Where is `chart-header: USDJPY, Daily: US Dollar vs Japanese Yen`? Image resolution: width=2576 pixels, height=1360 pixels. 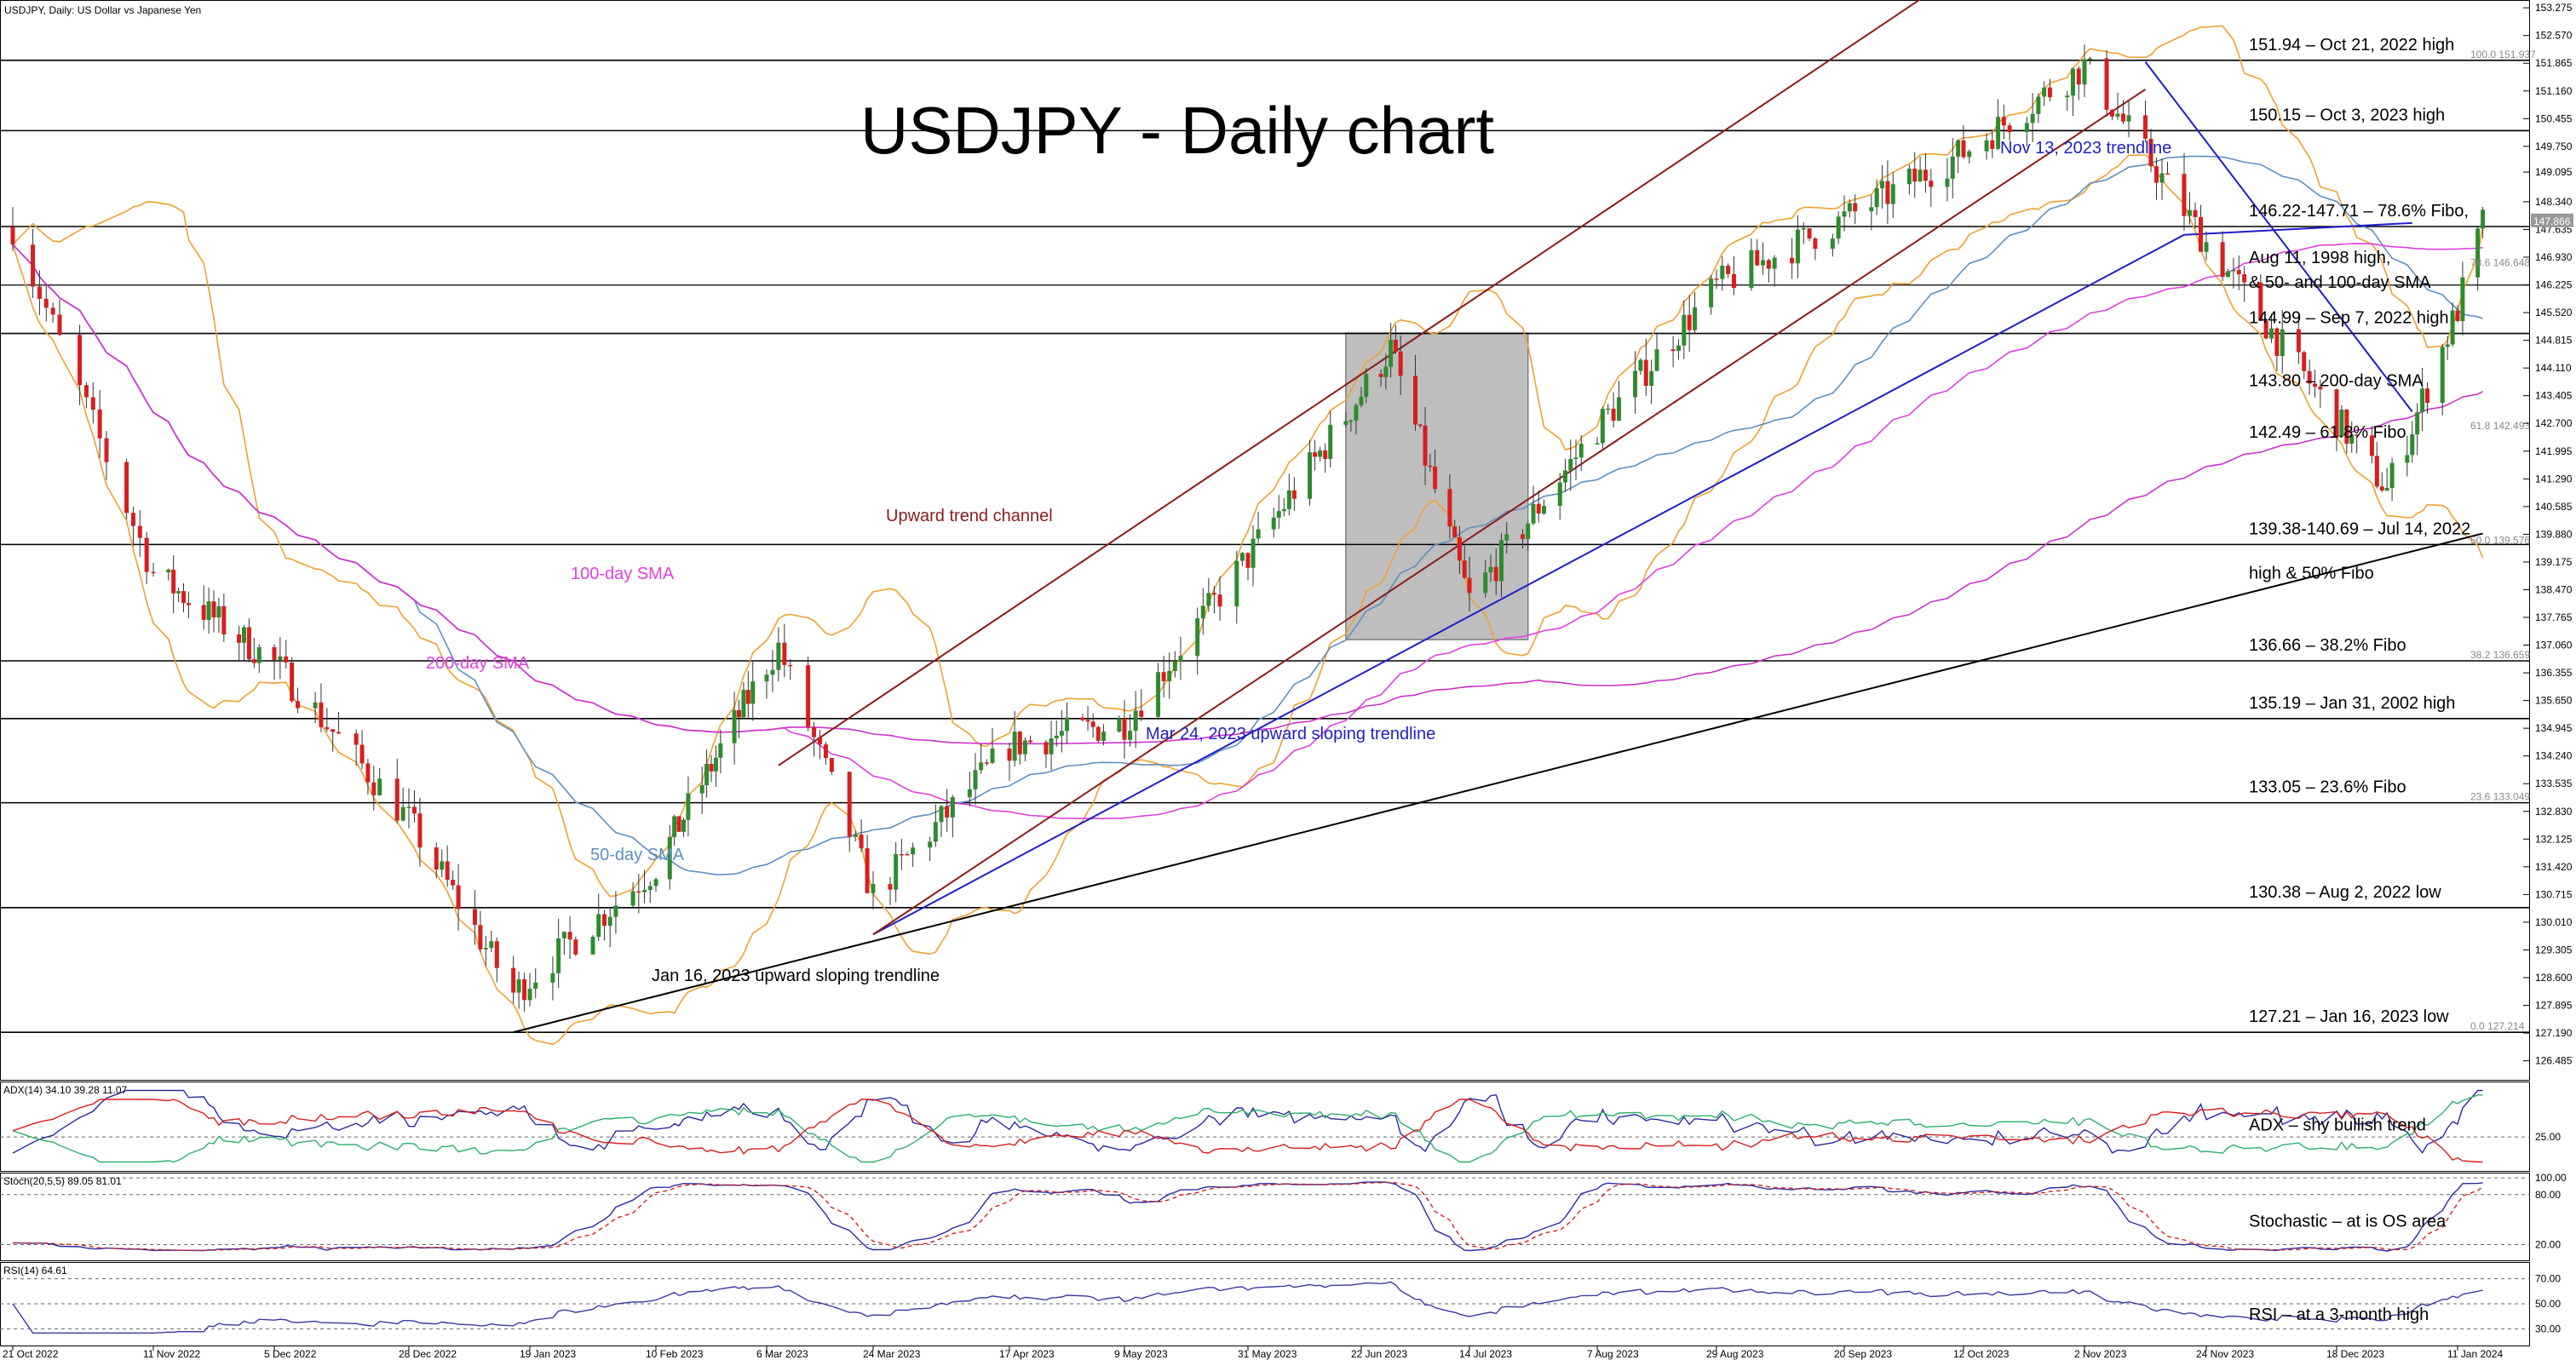
chart-header: USDJPY, Daily: US Dollar vs Japanese Yen is located at coordinates (103, 10).